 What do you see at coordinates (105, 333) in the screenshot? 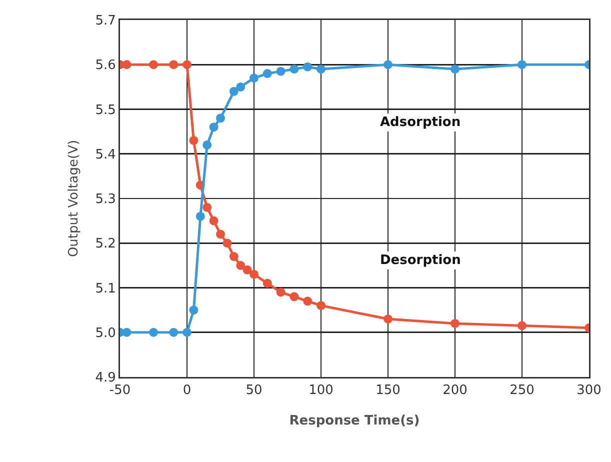
I see `y-tick-label: 5.0` at bounding box center [105, 333].